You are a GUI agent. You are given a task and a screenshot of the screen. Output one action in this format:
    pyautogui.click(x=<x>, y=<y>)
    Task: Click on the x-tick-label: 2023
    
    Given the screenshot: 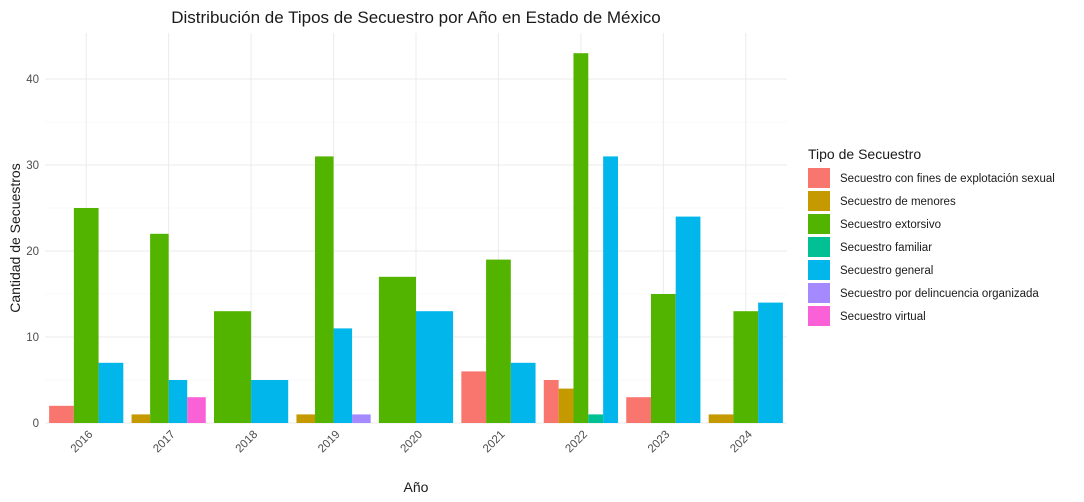 What is the action you would take?
    pyautogui.click(x=659, y=442)
    